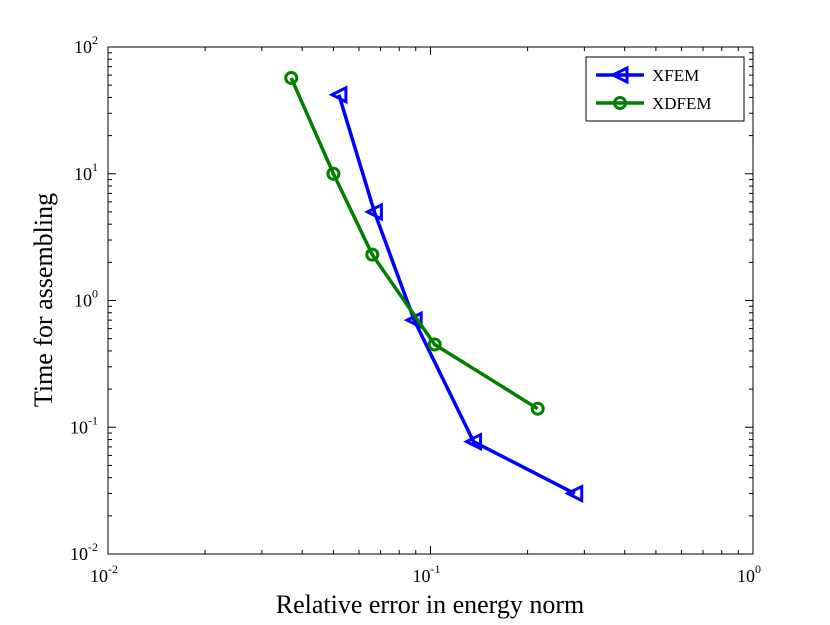 This screenshot has width=830, height=625. Describe the element at coordinates (43, 300) in the screenshot. I see `y-axis-title: Time for assembling` at that location.